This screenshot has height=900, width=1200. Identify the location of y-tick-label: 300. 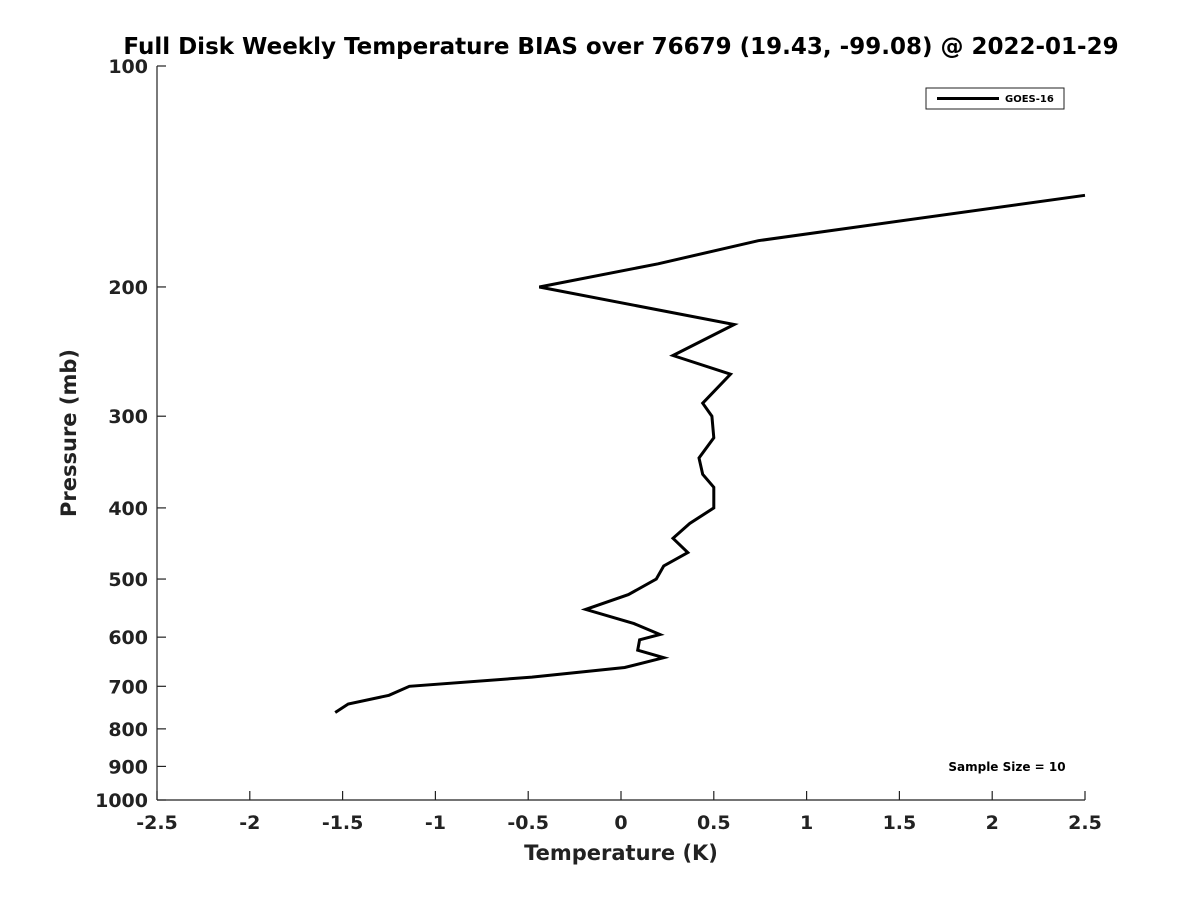
(128, 417).